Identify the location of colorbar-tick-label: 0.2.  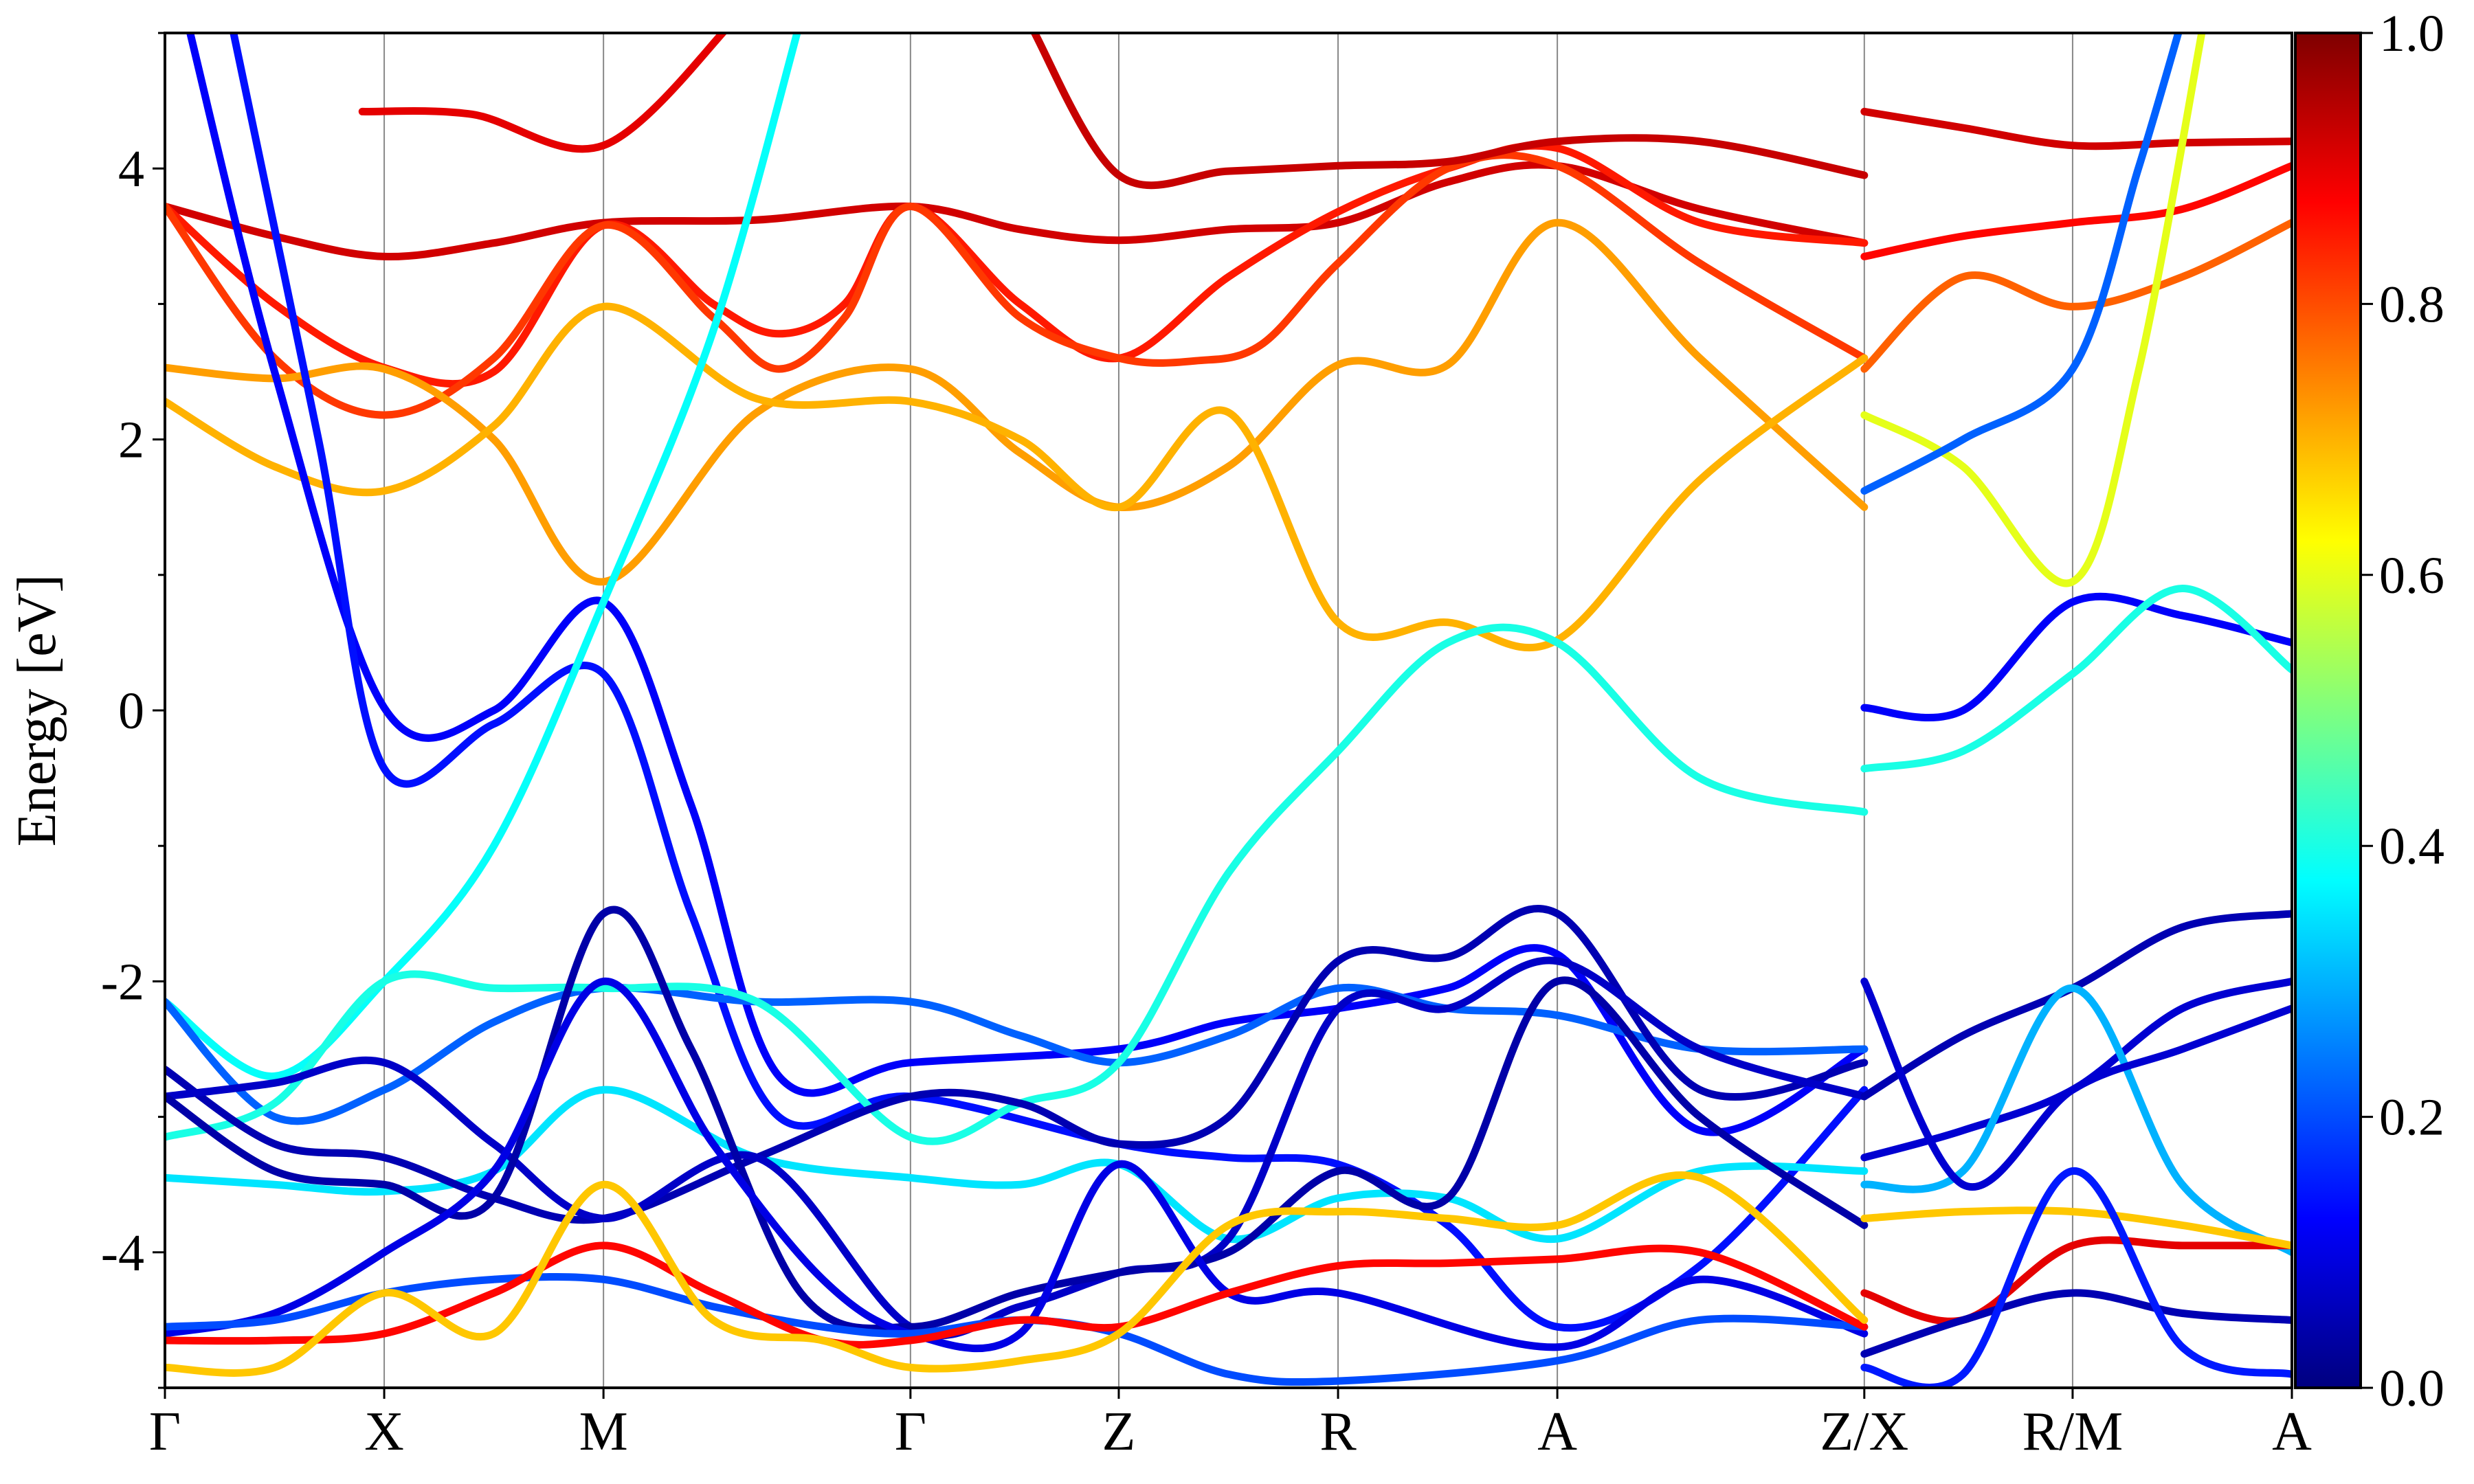
(2411, 1118).